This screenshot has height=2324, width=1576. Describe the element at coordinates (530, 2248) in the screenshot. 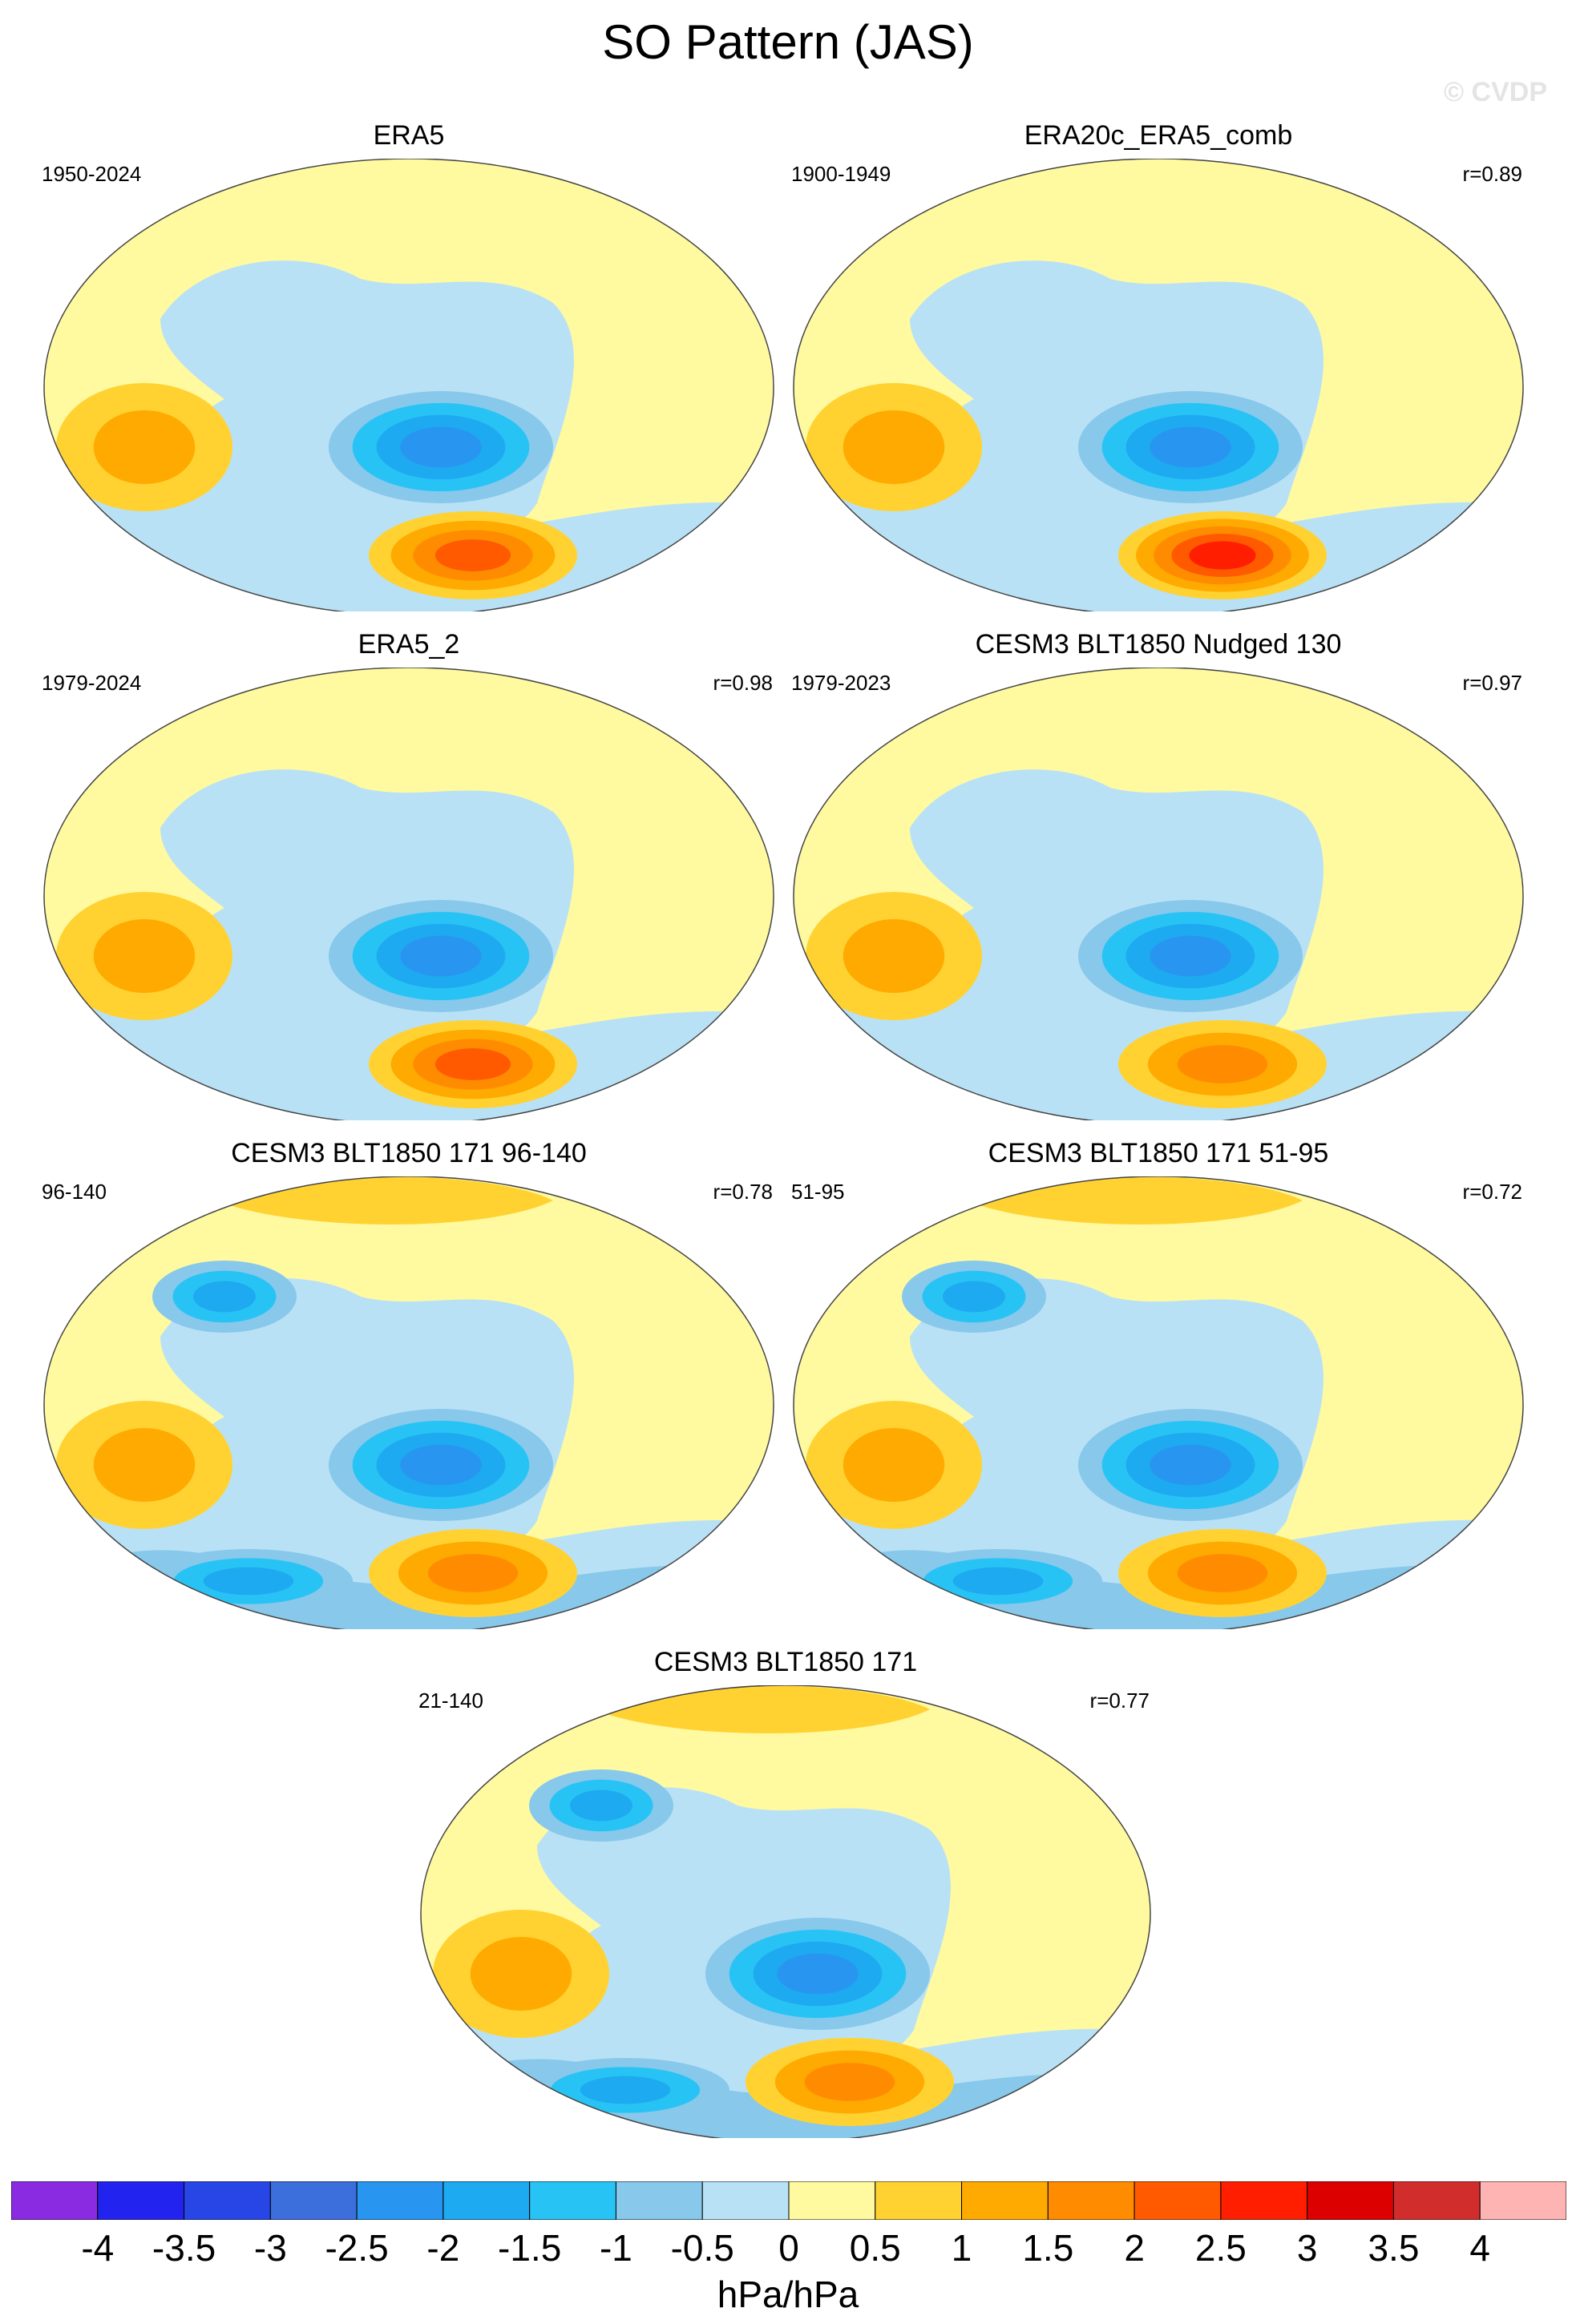

I see `colorbar-tick-label: -1.5` at that location.